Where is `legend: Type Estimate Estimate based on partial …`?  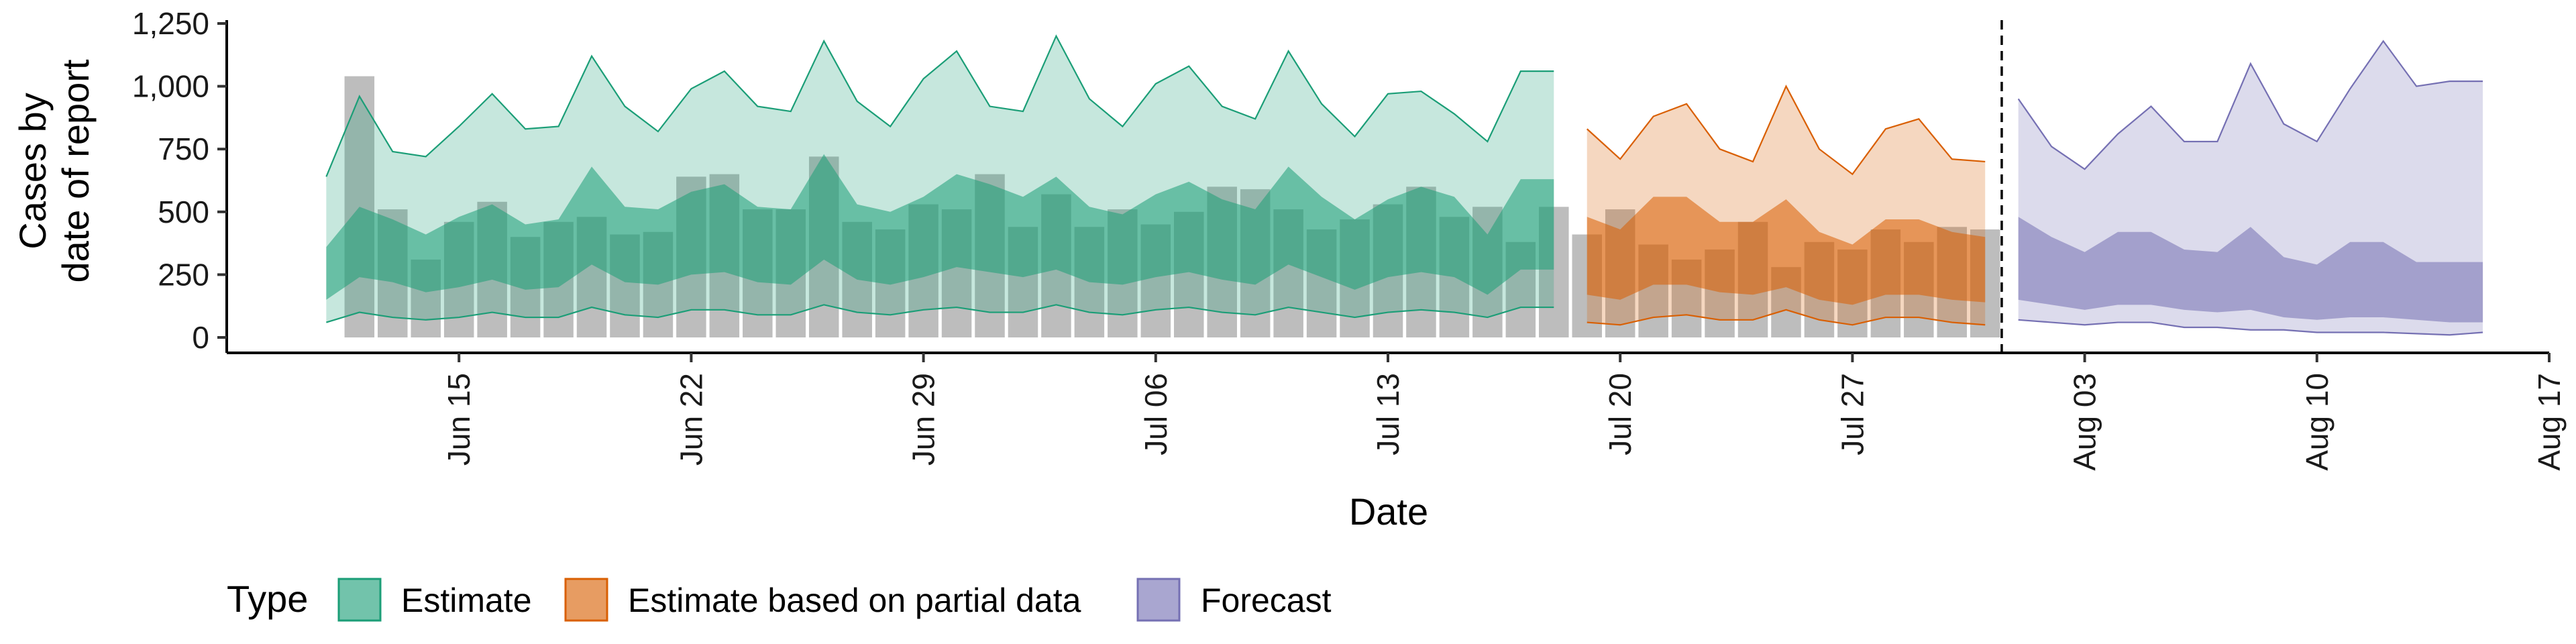
legend: Type Estimate Estimate based on partial … is located at coordinates (779, 600).